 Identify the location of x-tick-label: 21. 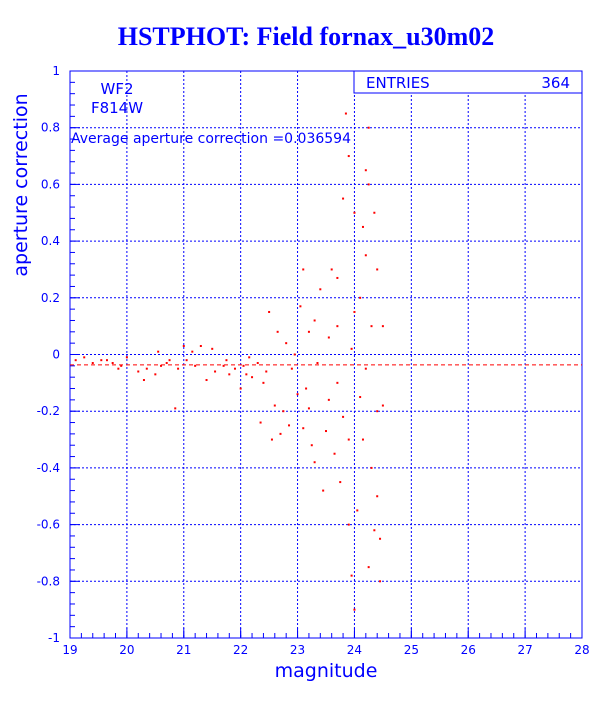
(183, 650).